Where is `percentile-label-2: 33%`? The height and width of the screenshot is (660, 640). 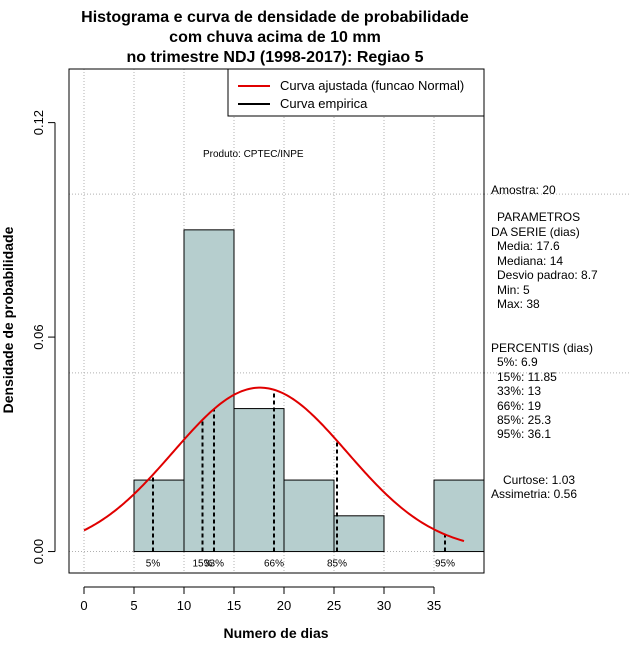 percentile-label-2: 33% is located at coordinates (214, 564).